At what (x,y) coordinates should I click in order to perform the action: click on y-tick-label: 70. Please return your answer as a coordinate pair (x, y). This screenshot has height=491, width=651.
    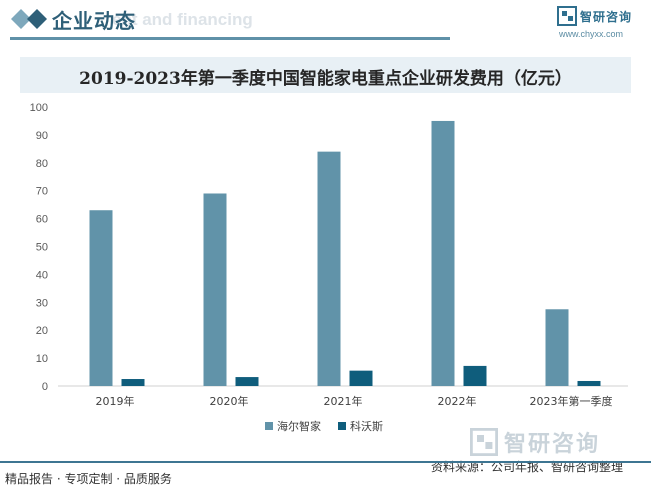
    Looking at the image, I should click on (42, 192).